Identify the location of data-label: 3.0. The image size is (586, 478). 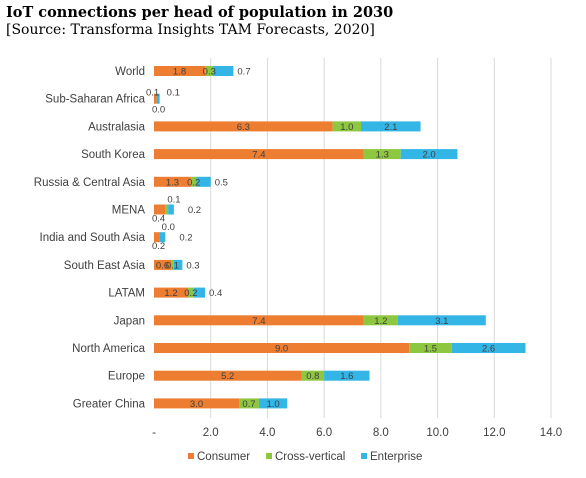
(196, 404).